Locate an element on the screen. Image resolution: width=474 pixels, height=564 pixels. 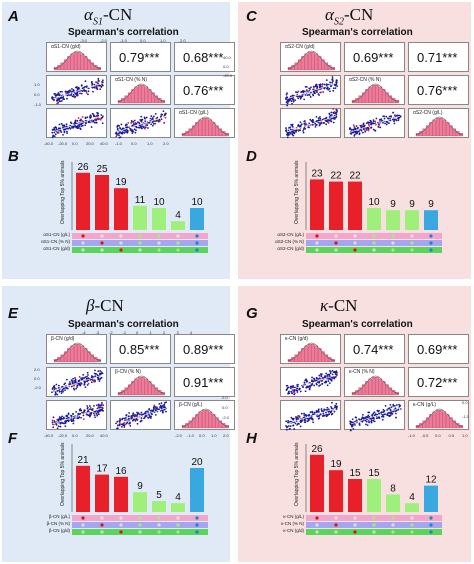
matrix-cell-r2-c2: κ-CN (g/L) is located at coordinates (438, 415).